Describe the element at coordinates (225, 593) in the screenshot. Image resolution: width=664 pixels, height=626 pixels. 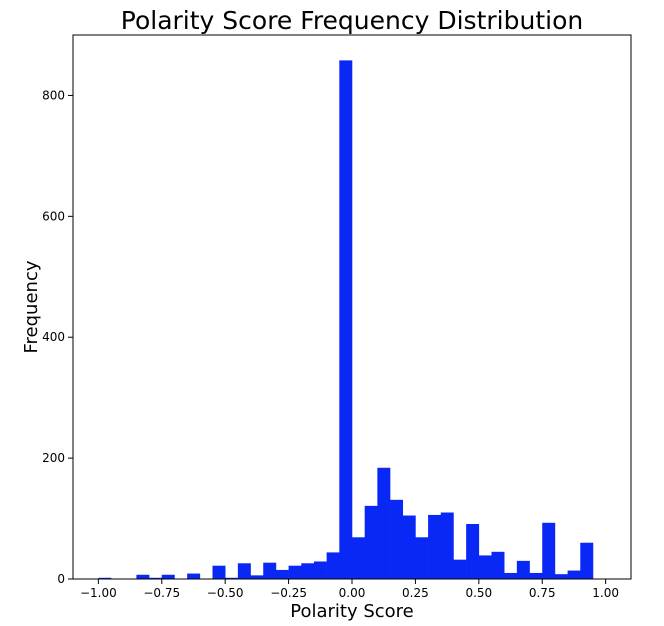
I see `x-tick-label: −0.50` at that location.